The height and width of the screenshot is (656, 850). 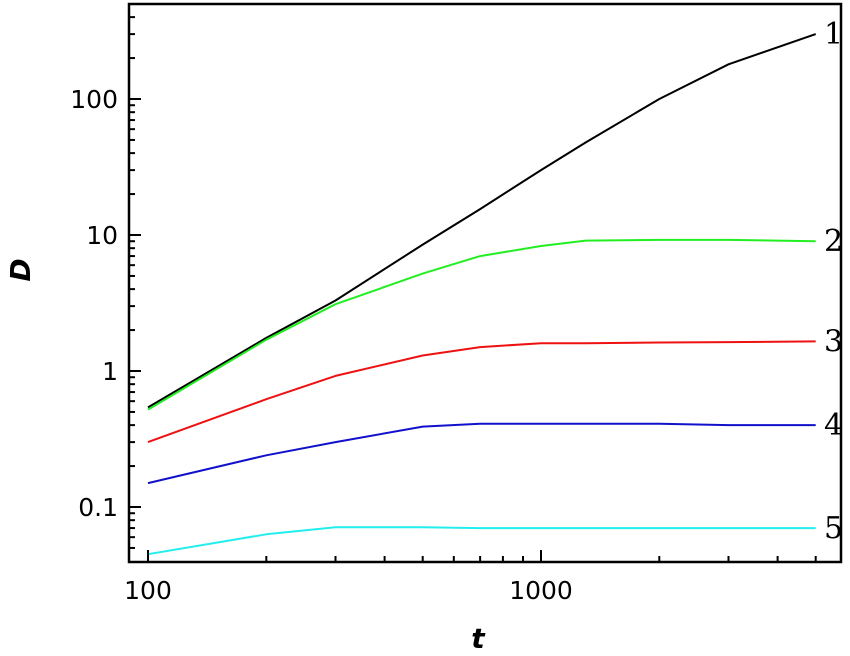 What do you see at coordinates (833, 341) in the screenshot?
I see `series-label-3: 3` at bounding box center [833, 341].